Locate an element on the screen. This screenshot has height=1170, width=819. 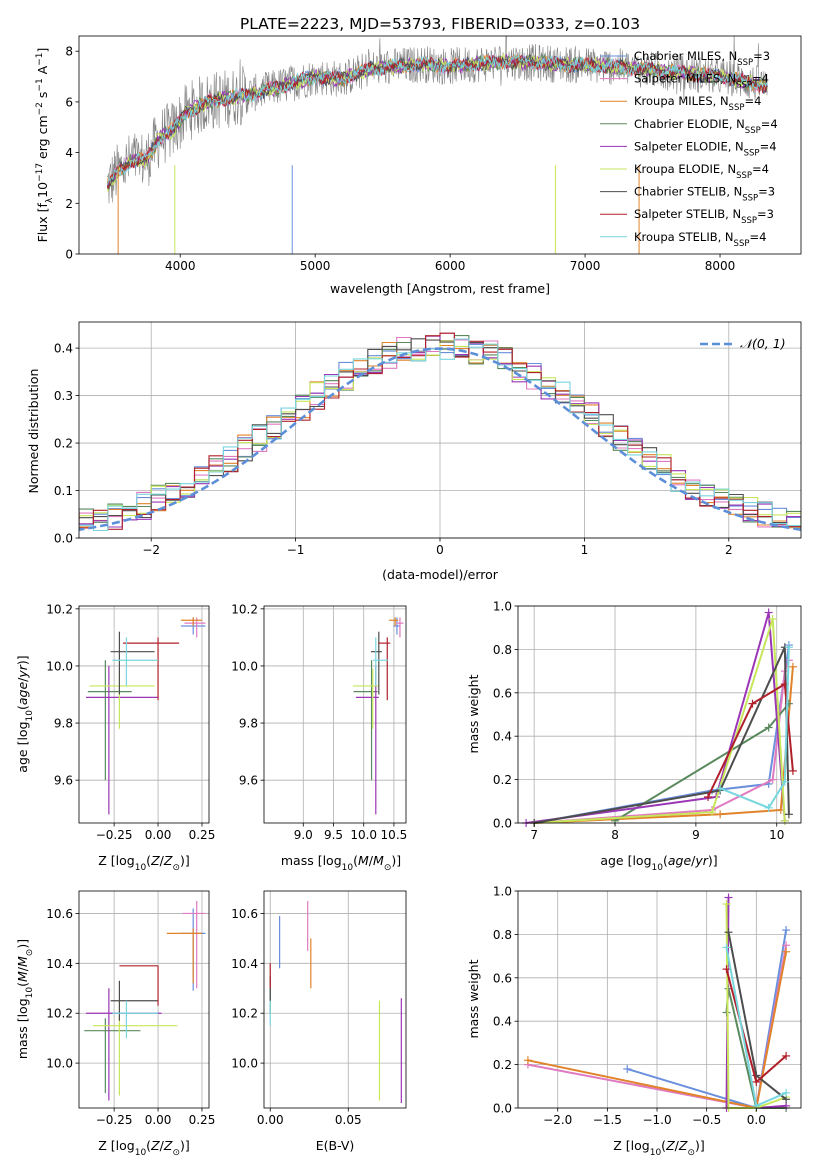
legend-text: Chabrier STELIB, N is located at coordinates (688, 192).